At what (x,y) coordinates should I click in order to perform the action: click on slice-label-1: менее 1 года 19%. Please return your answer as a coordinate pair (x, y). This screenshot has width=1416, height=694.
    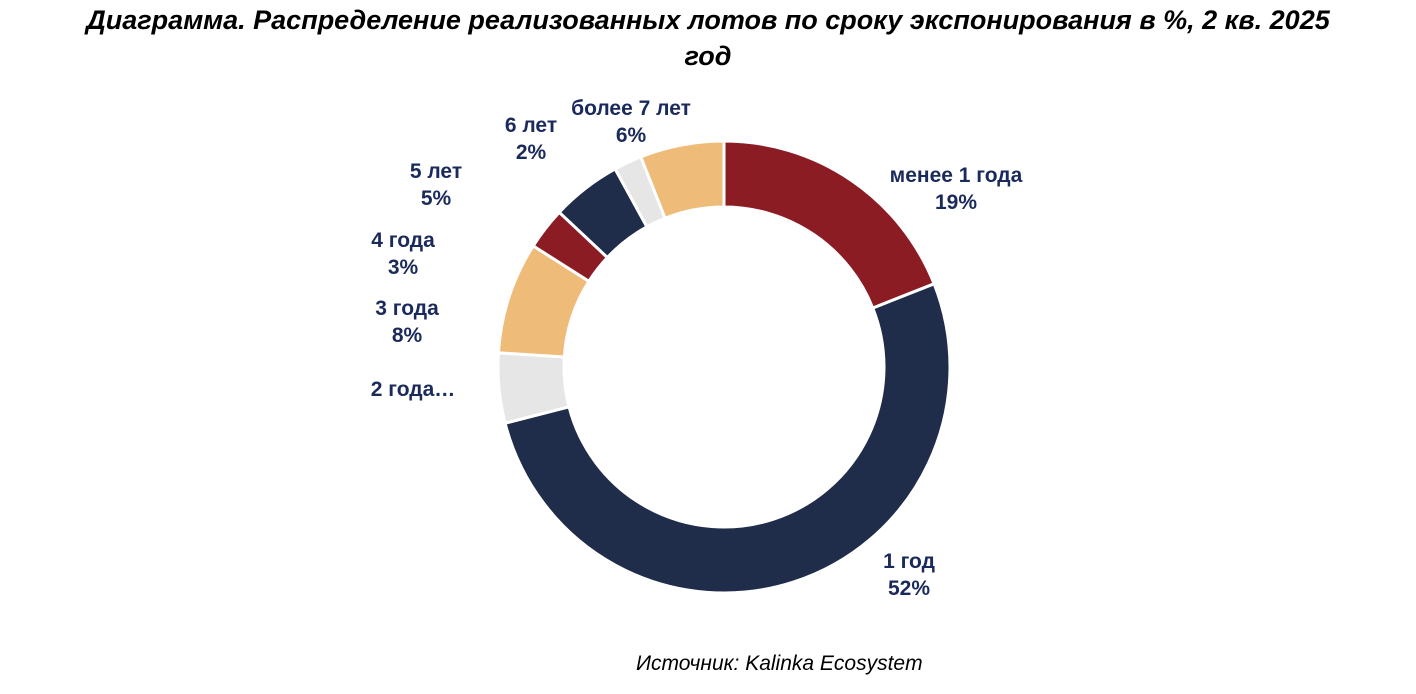
    Looking at the image, I should click on (956, 189).